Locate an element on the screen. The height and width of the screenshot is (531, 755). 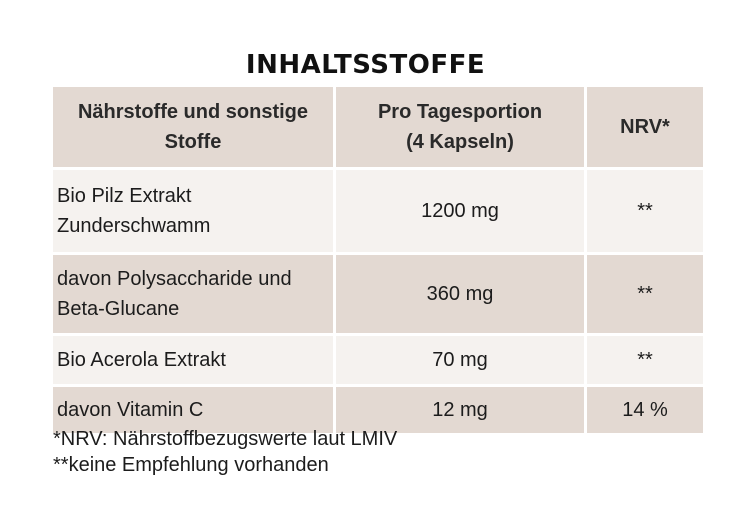
row-2-amount: 360 mg is located at coordinates (460, 294).